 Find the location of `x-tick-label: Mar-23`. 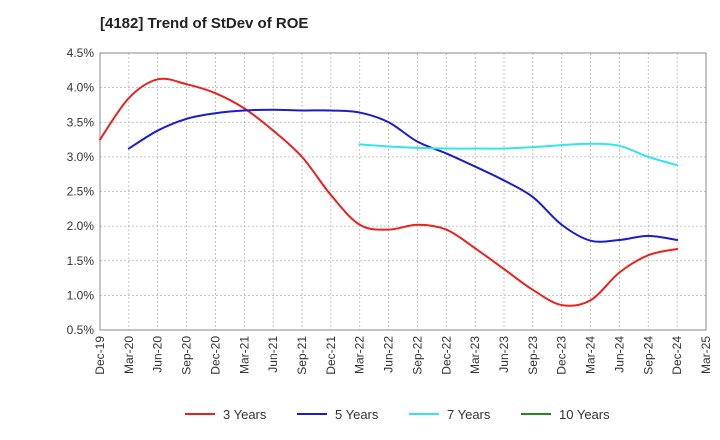

x-tick-label: Mar-23 is located at coordinates (475, 355).